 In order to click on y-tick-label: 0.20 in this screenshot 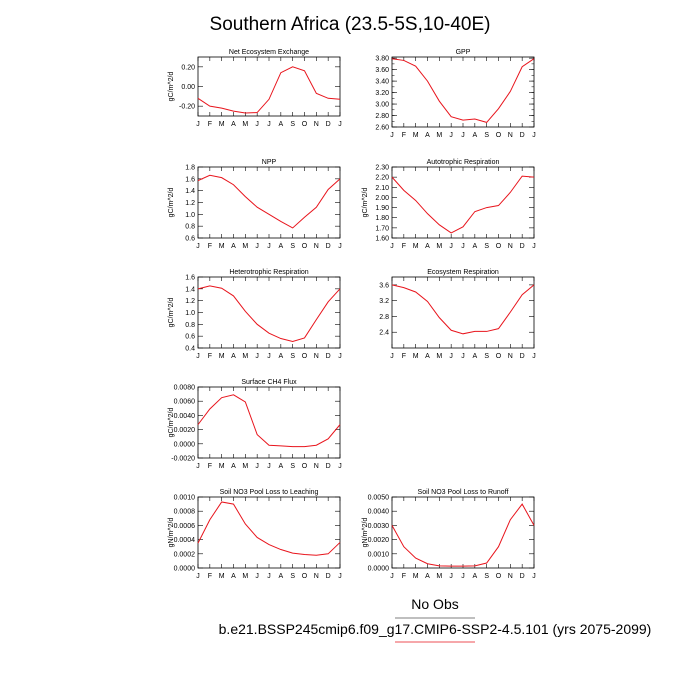, I will do `click(188, 67)`.